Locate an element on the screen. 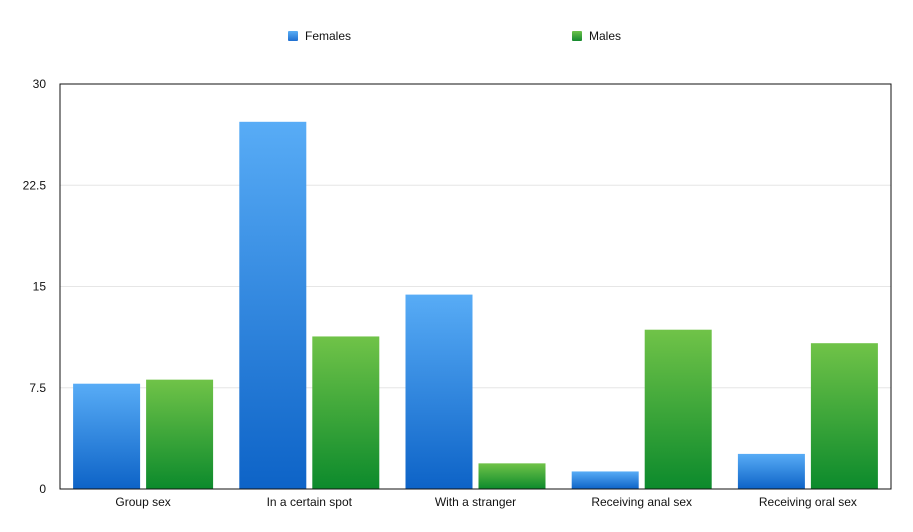 The width and height of the screenshot is (913, 532). y-tick-label: 30 is located at coordinates (40, 84).